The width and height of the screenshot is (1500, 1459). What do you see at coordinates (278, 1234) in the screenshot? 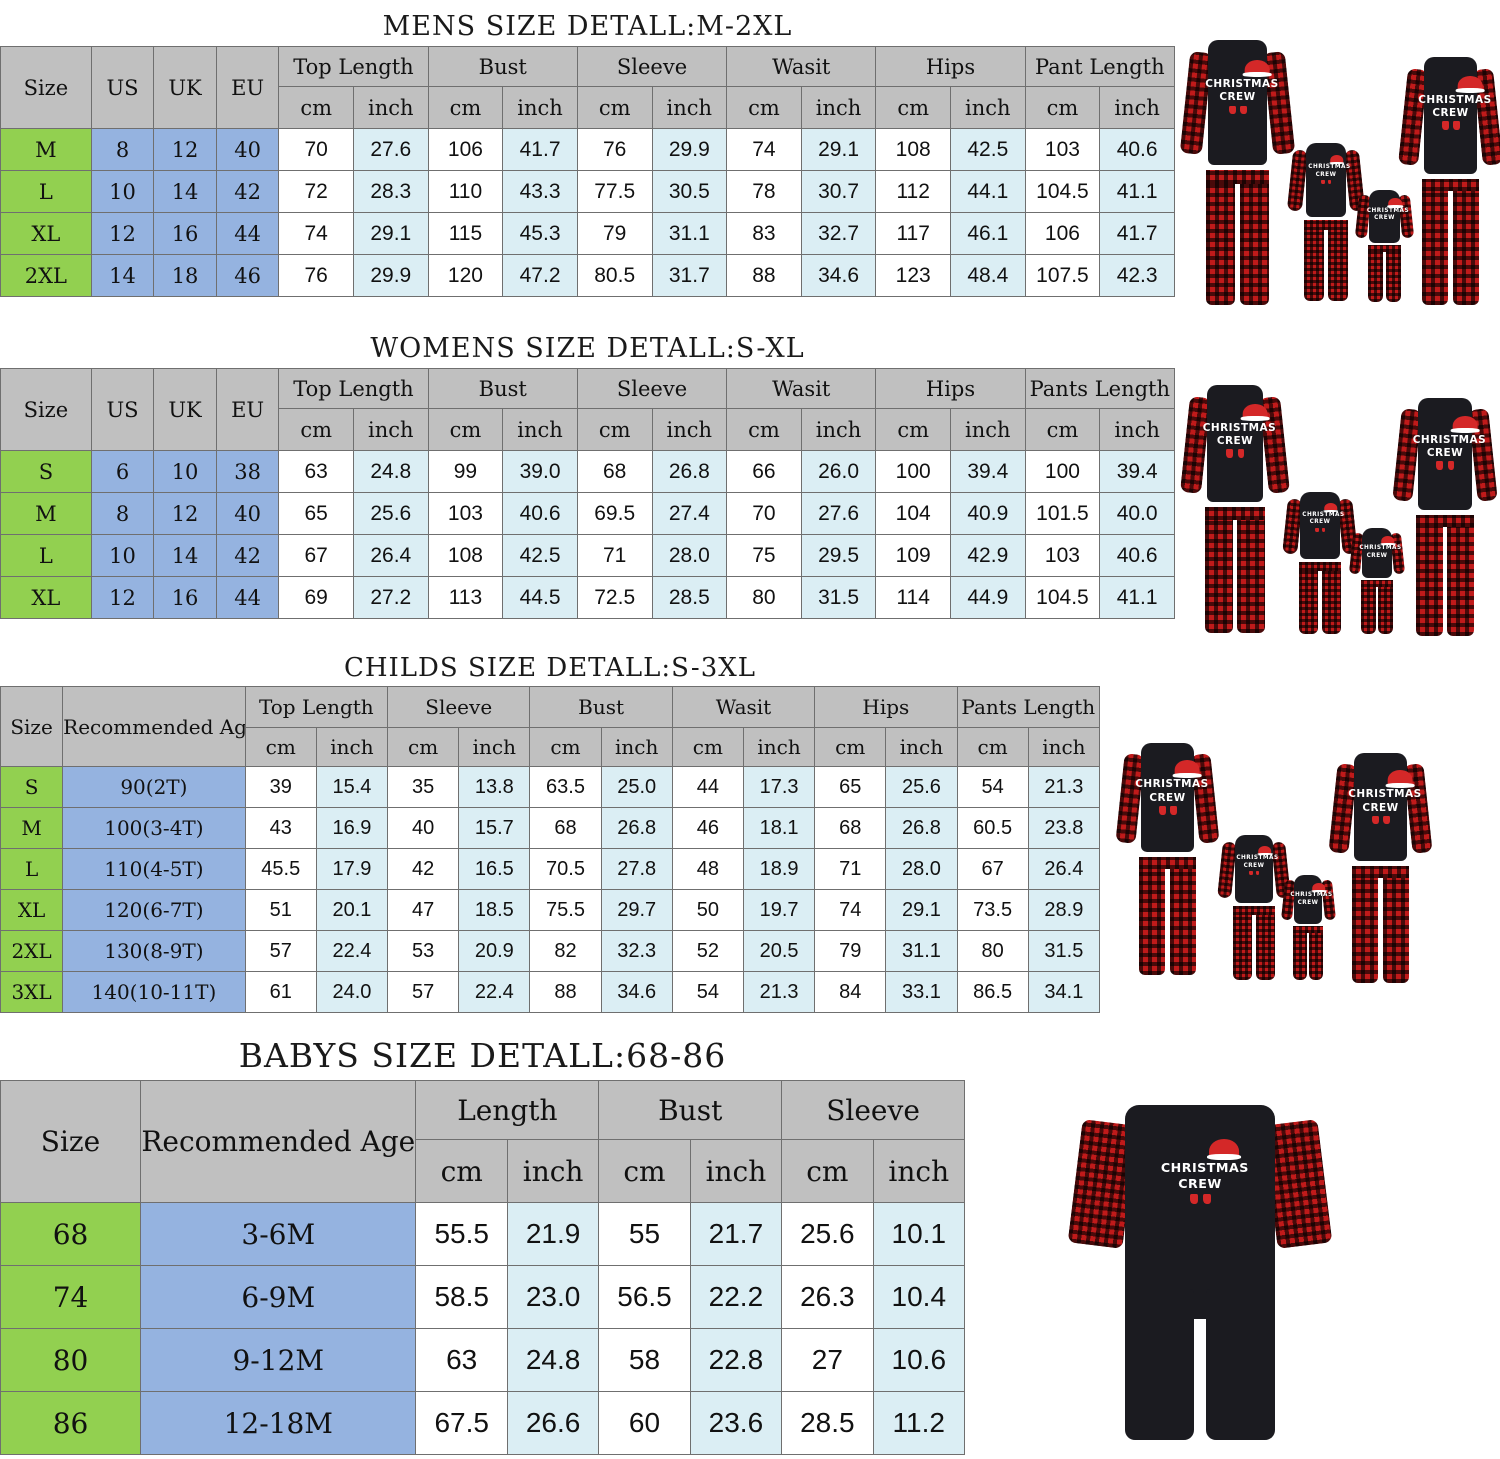
I see `cell-standard: 3-6M` at bounding box center [278, 1234].